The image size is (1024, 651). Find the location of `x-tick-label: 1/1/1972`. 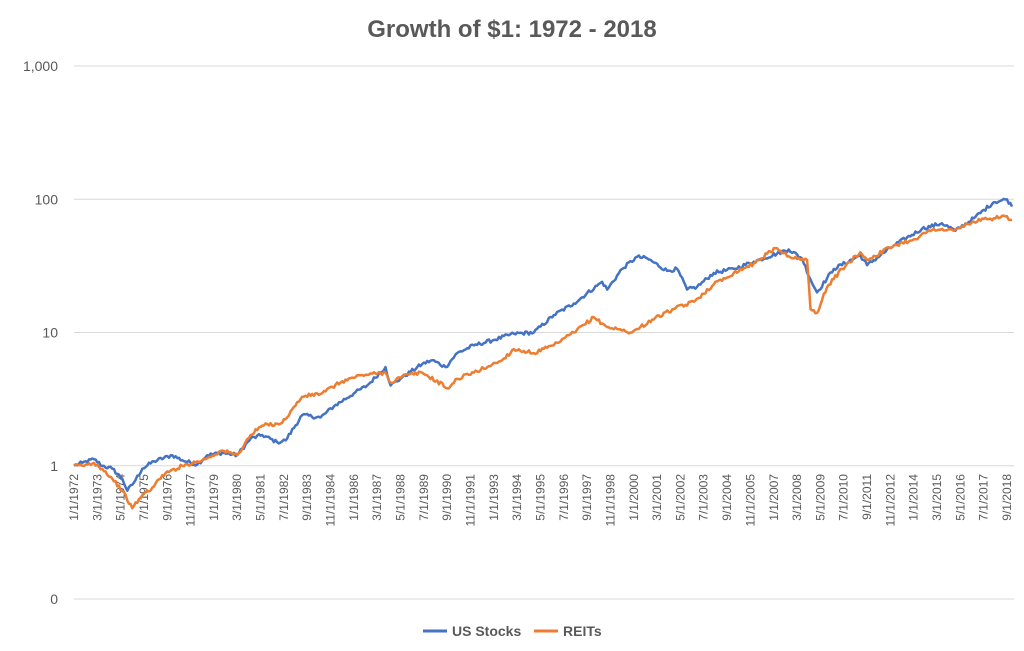

x-tick-label: 1/1/1972 is located at coordinates (74, 497).